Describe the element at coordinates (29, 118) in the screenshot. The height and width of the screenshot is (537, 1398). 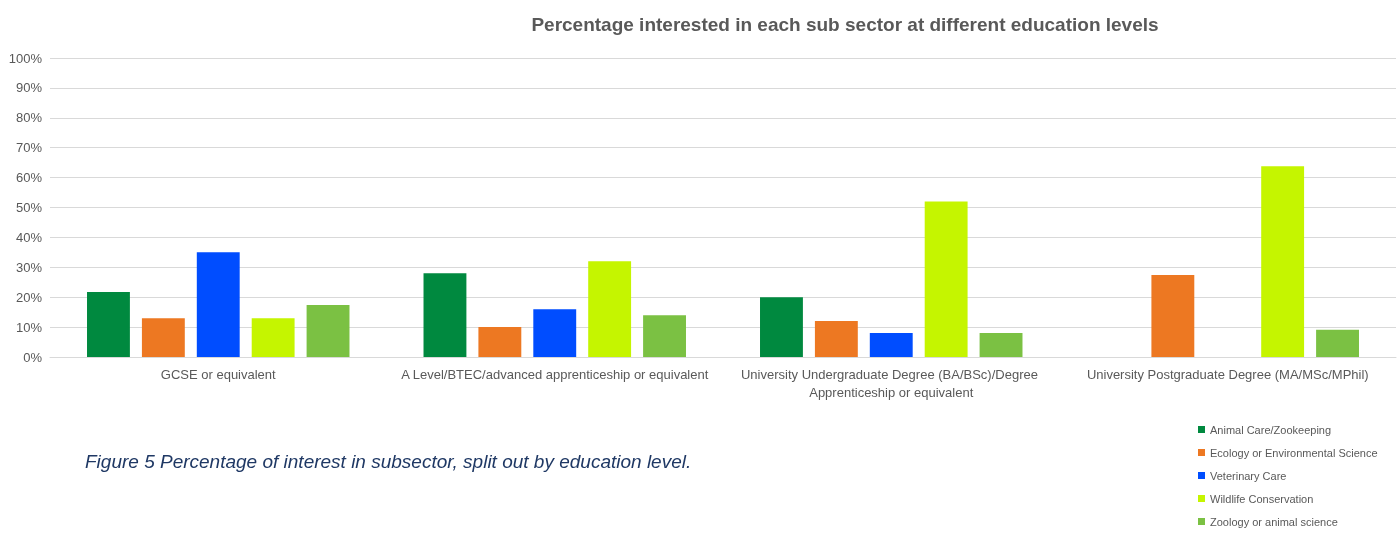
I see `y-tick-label: 80%` at that location.